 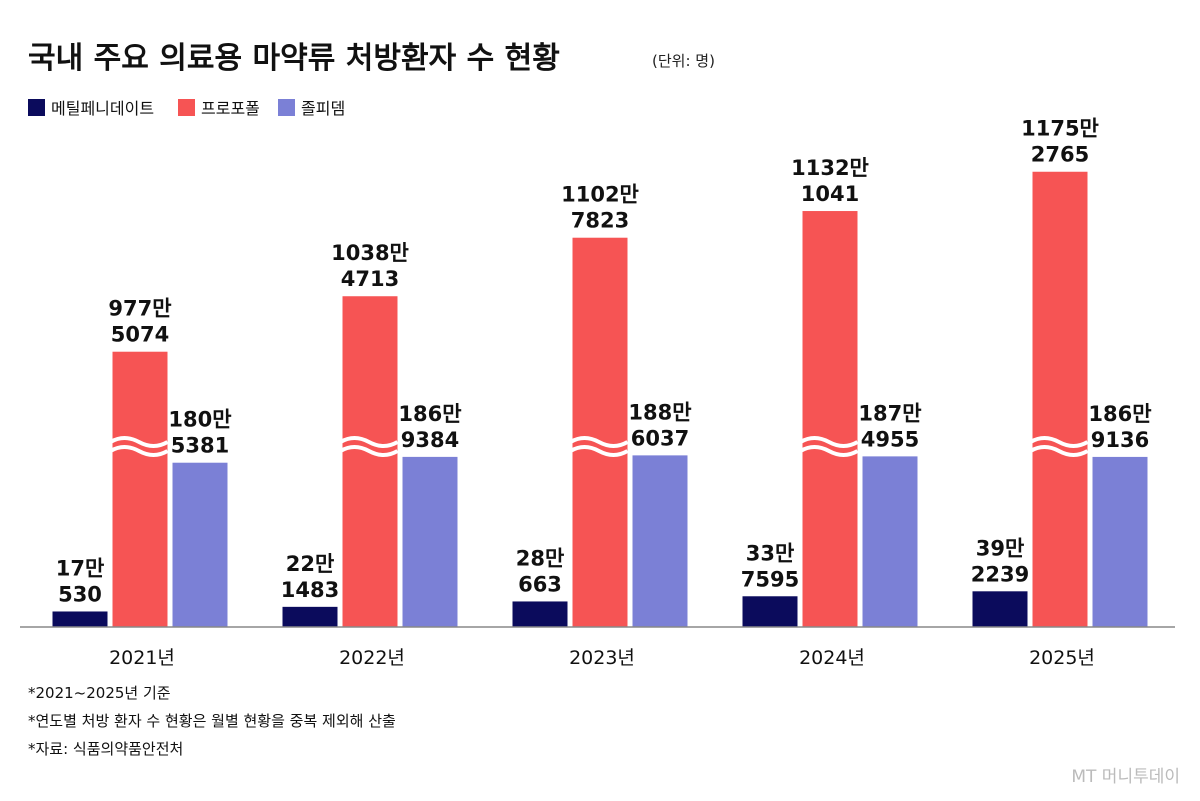 I want to click on data-label: 180만 5381, so click(x=199, y=433).